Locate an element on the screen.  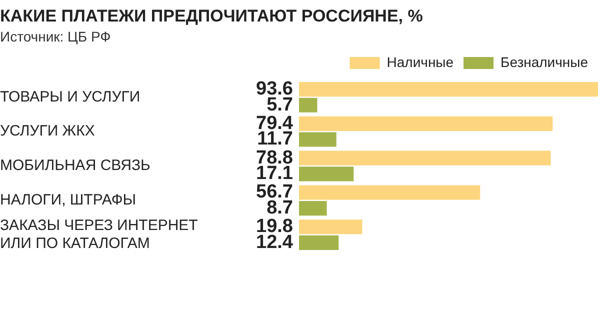
y-tick-label: УСЛУГИ ЖКХ is located at coordinates (47, 131).